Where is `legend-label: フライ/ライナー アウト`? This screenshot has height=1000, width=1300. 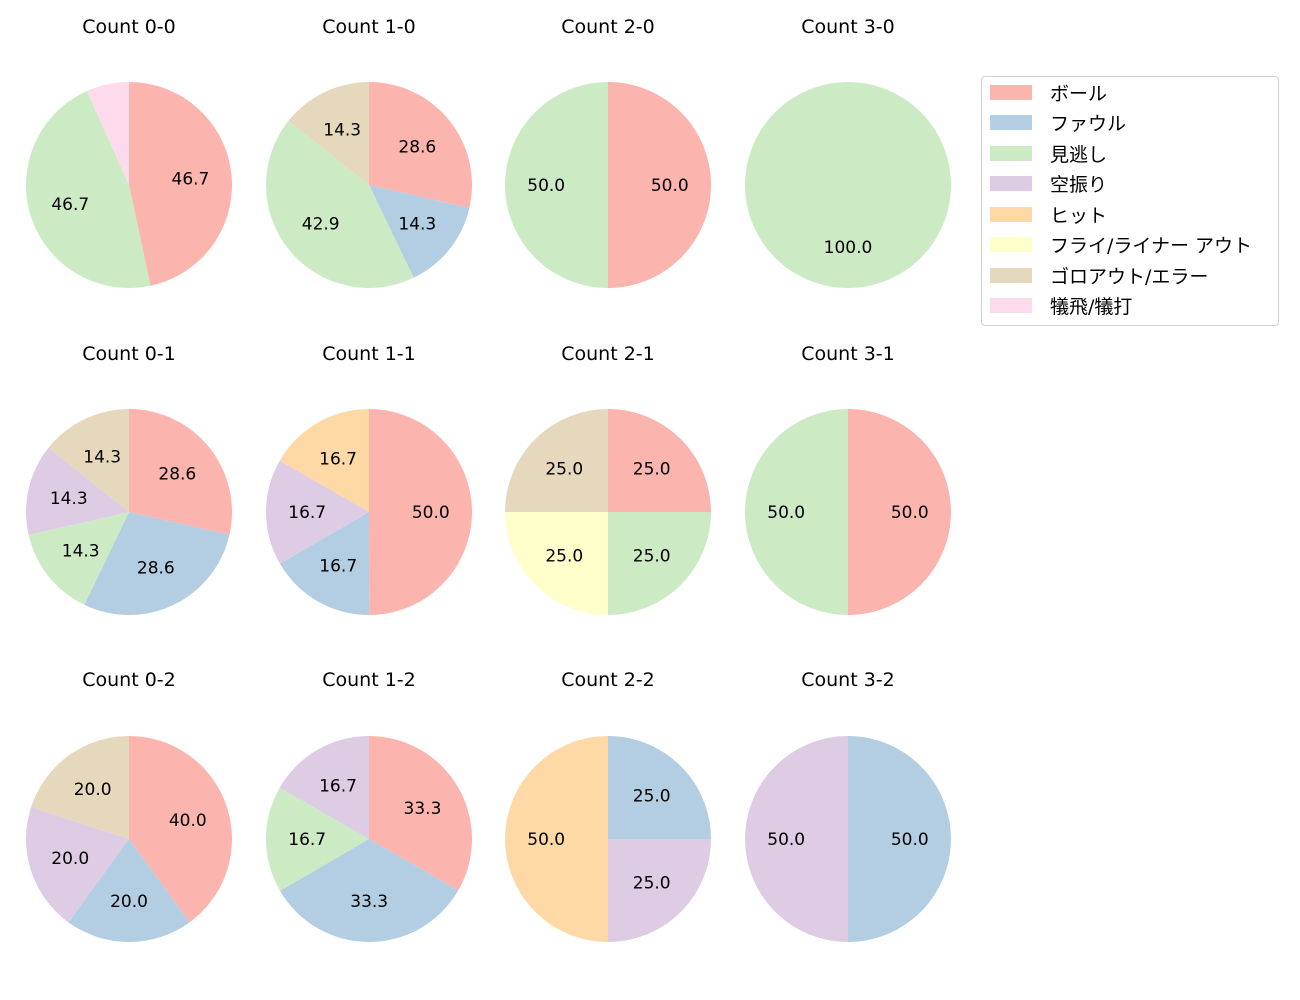 legend-label: フライ/ライナー アウト is located at coordinates (1151, 246).